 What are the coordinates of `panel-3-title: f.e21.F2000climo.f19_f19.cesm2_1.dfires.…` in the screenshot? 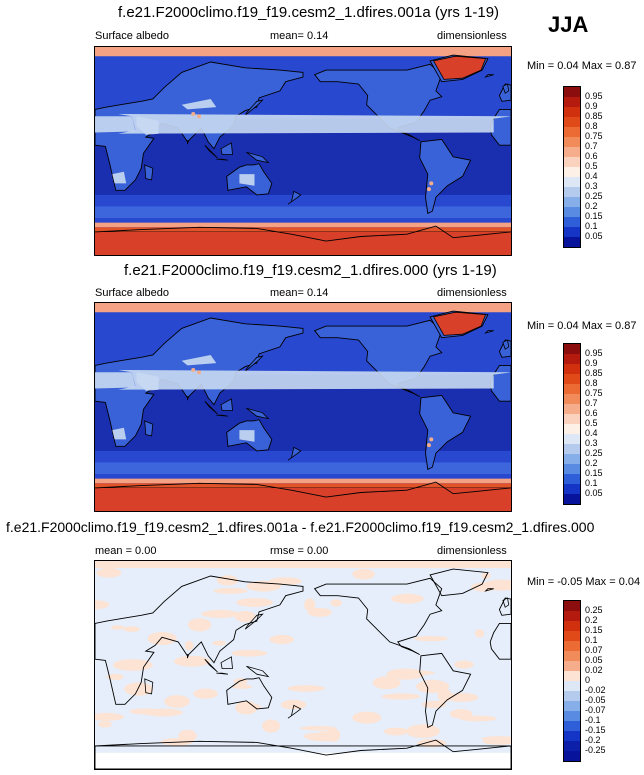 It's located at (300, 527).